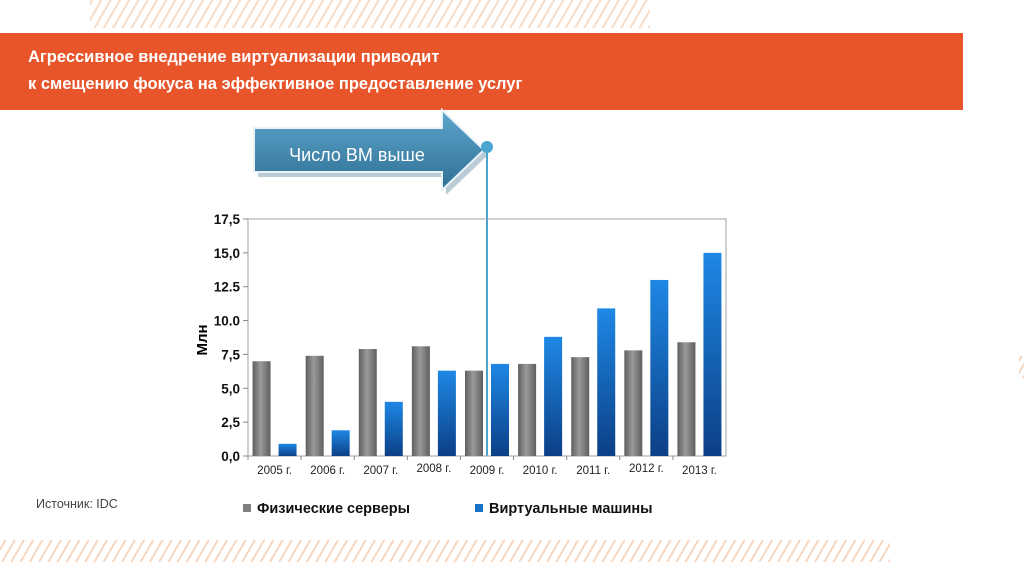 The width and height of the screenshot is (1024, 576). I want to click on legend-physical-swatch, so click(247, 508).